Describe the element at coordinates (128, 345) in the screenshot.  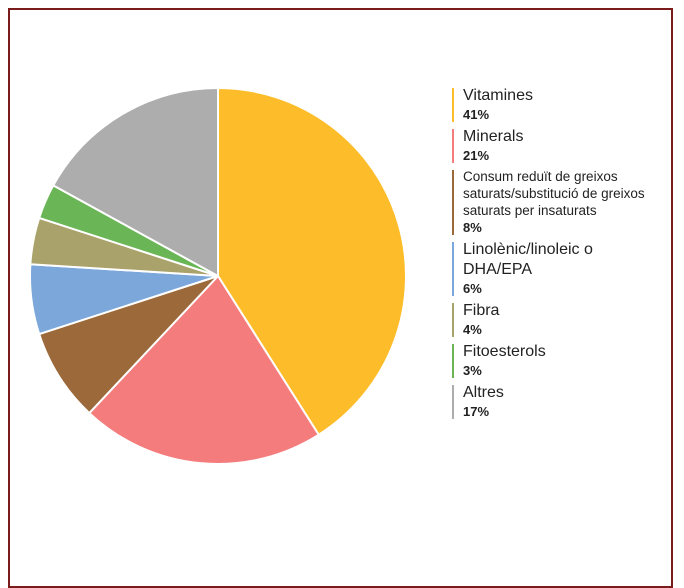
I see `pie-slice-greixos` at that location.